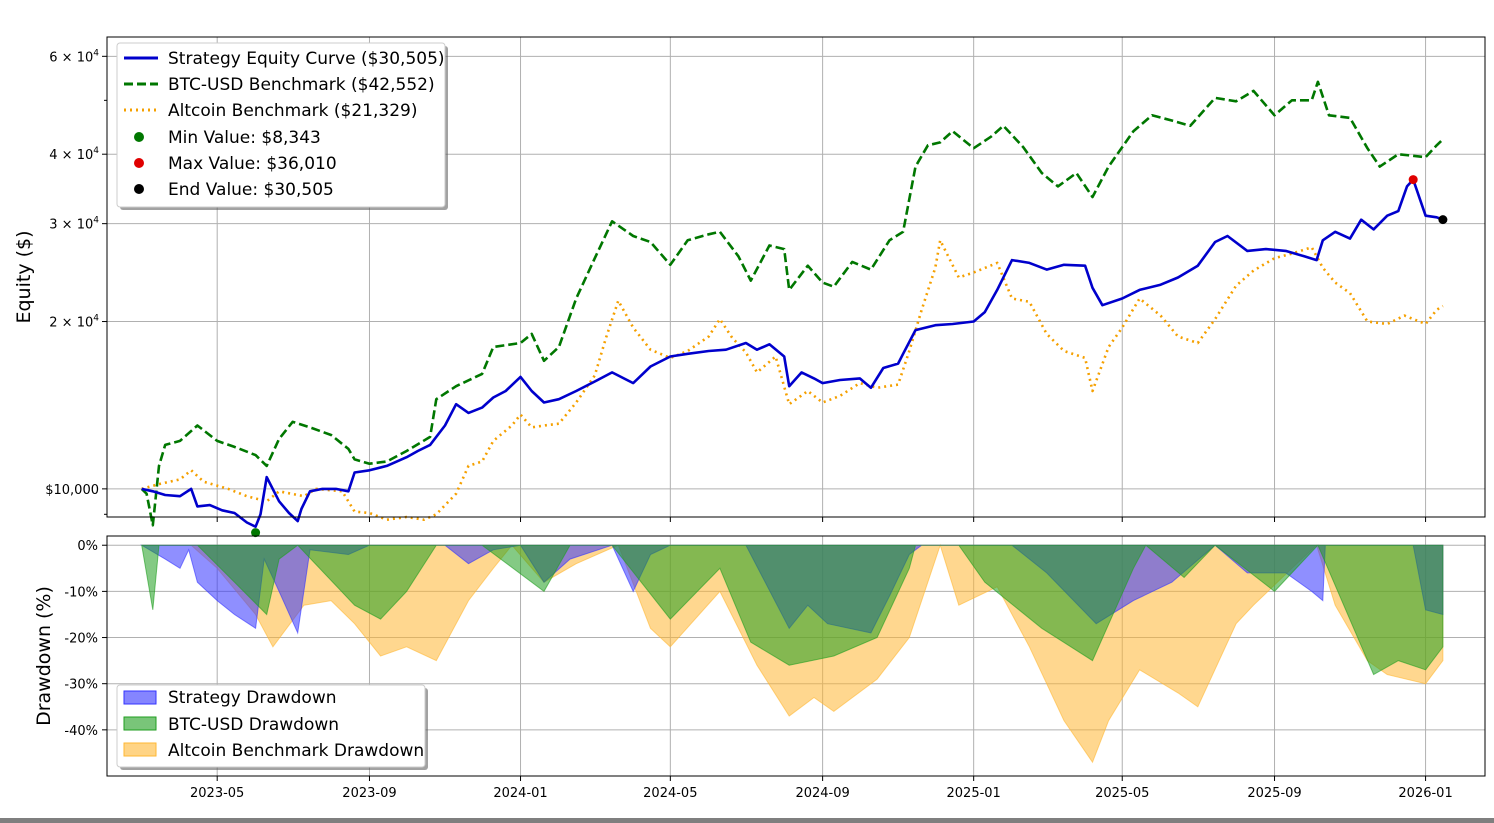 This screenshot has width=1494, height=823. I want to click on x-tick-label: 2026-01, so click(1425, 793).